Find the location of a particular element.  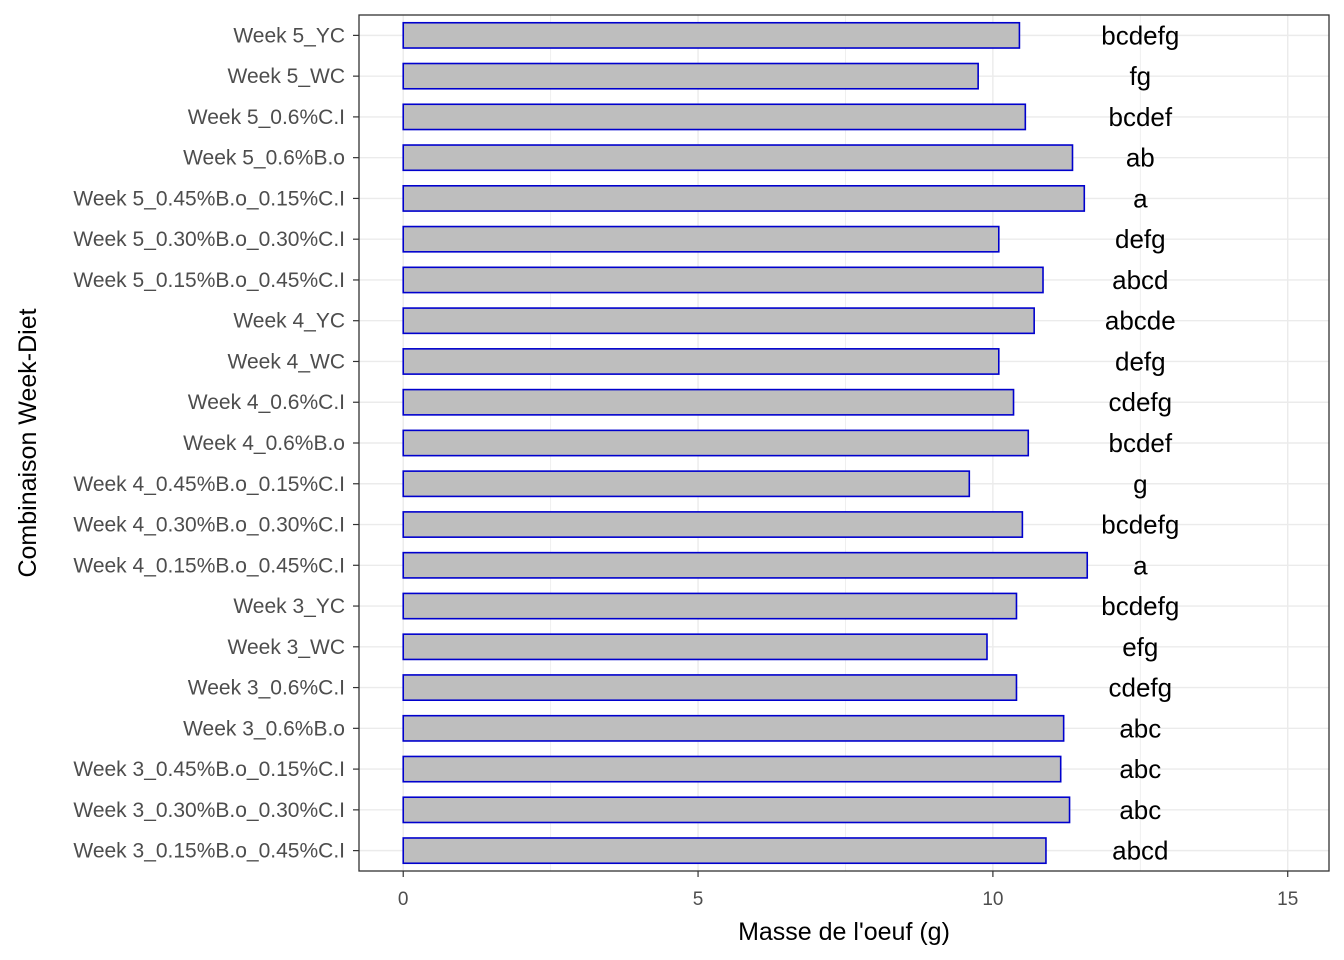

category-label: Week 4_0.6%B.o is located at coordinates (264, 443).